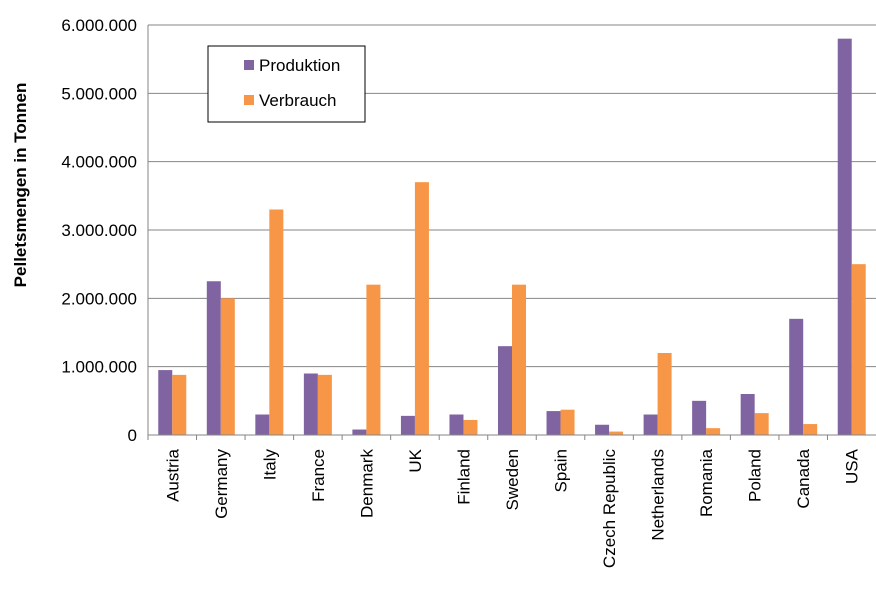 This screenshot has width=876, height=595. I want to click on bar-produktion-finland, so click(456, 424).